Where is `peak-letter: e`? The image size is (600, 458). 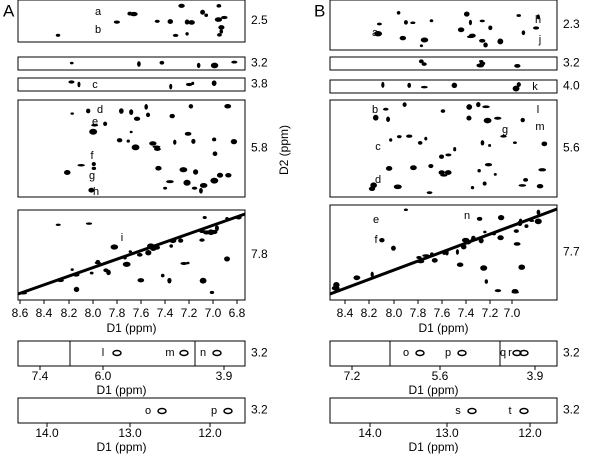
peak-letter: e is located at coordinates (95, 122).